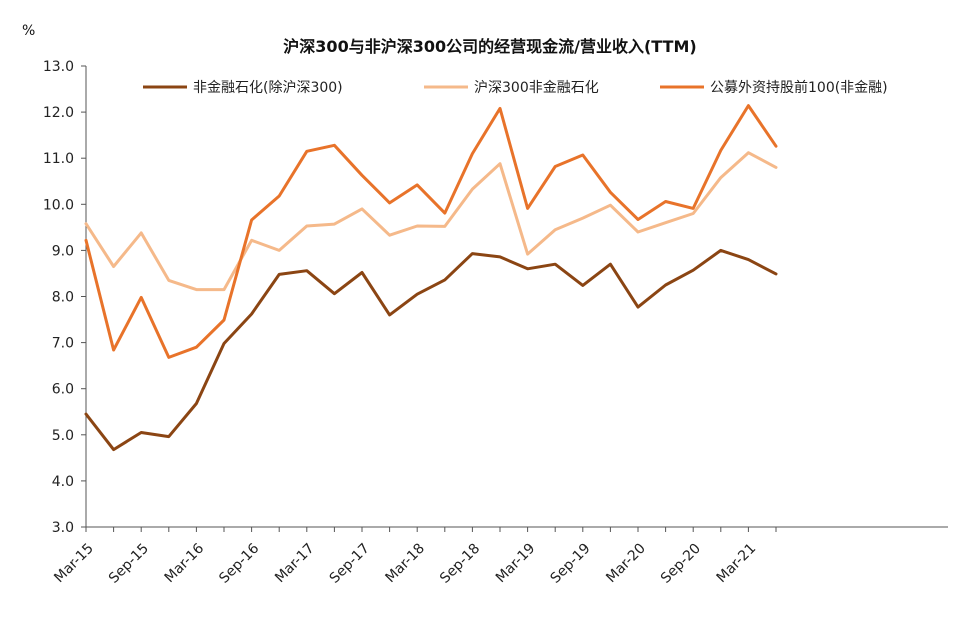 The width and height of the screenshot is (960, 622). I want to click on y-tick-label: 7.0, so click(63, 344).